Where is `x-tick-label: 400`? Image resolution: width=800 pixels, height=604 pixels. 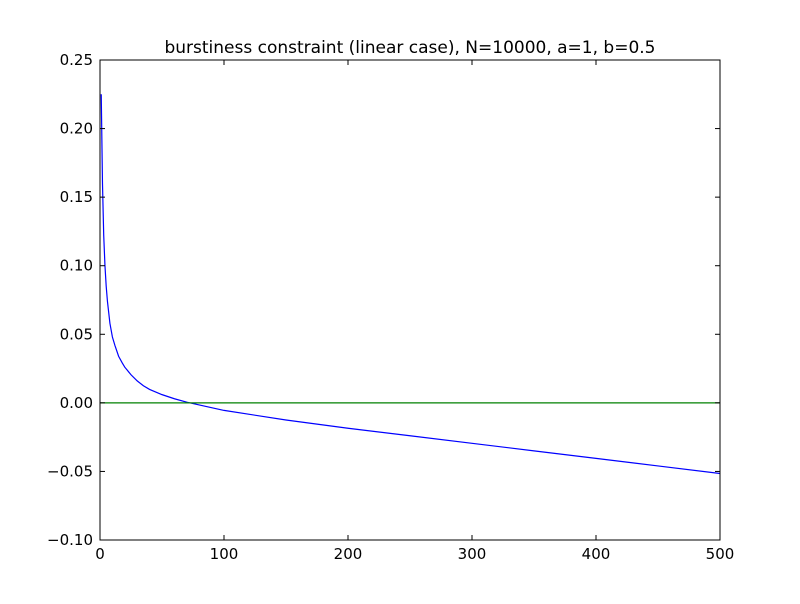 x-tick-label: 400 is located at coordinates (596, 554).